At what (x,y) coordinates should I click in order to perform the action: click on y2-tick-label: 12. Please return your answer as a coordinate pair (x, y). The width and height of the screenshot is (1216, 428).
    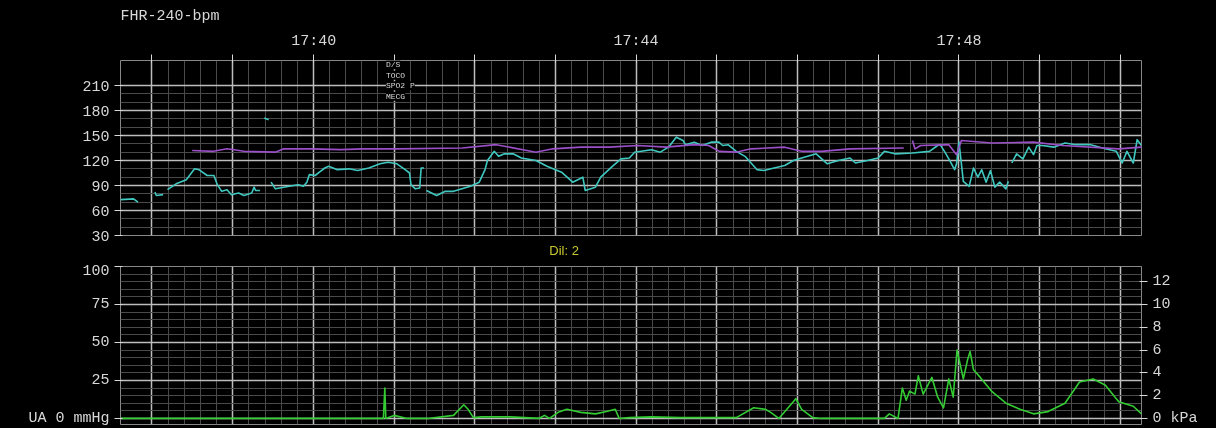
    Looking at the image, I should click on (1161, 282).